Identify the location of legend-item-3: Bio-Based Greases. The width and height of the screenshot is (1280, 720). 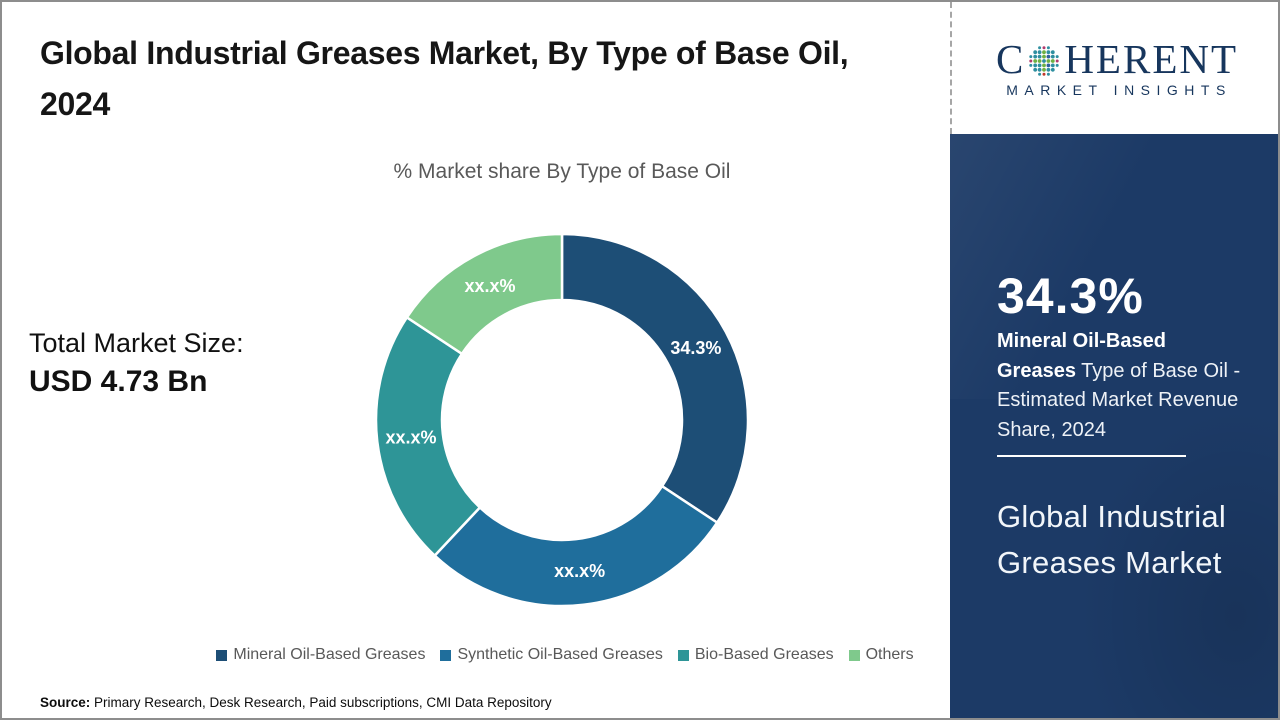
(755, 655).